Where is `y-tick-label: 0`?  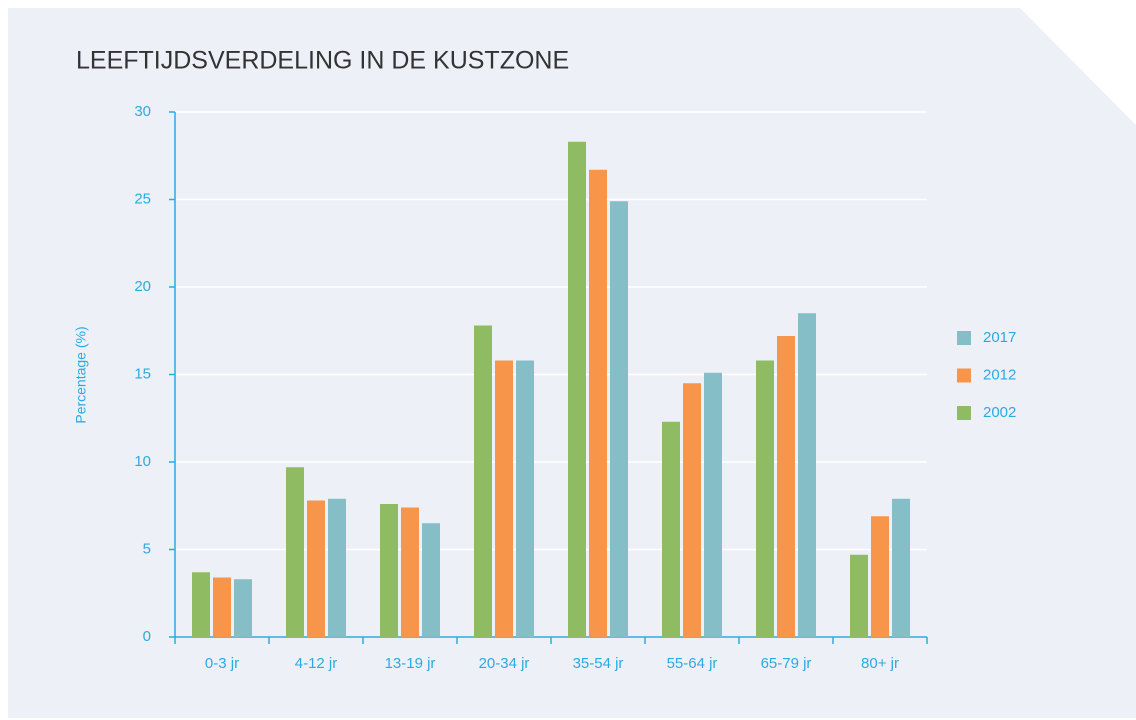 y-tick-label: 0 is located at coordinates (147, 636).